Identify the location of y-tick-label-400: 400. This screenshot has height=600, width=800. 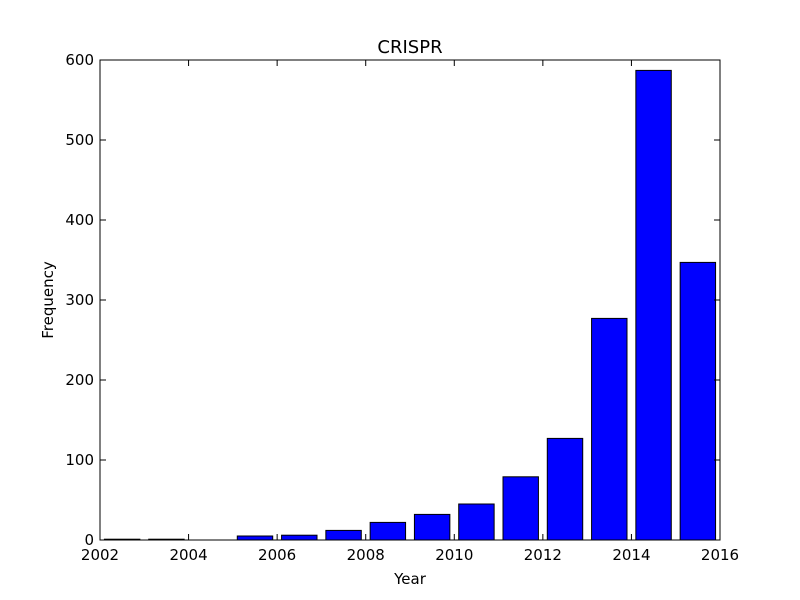
(79, 220).